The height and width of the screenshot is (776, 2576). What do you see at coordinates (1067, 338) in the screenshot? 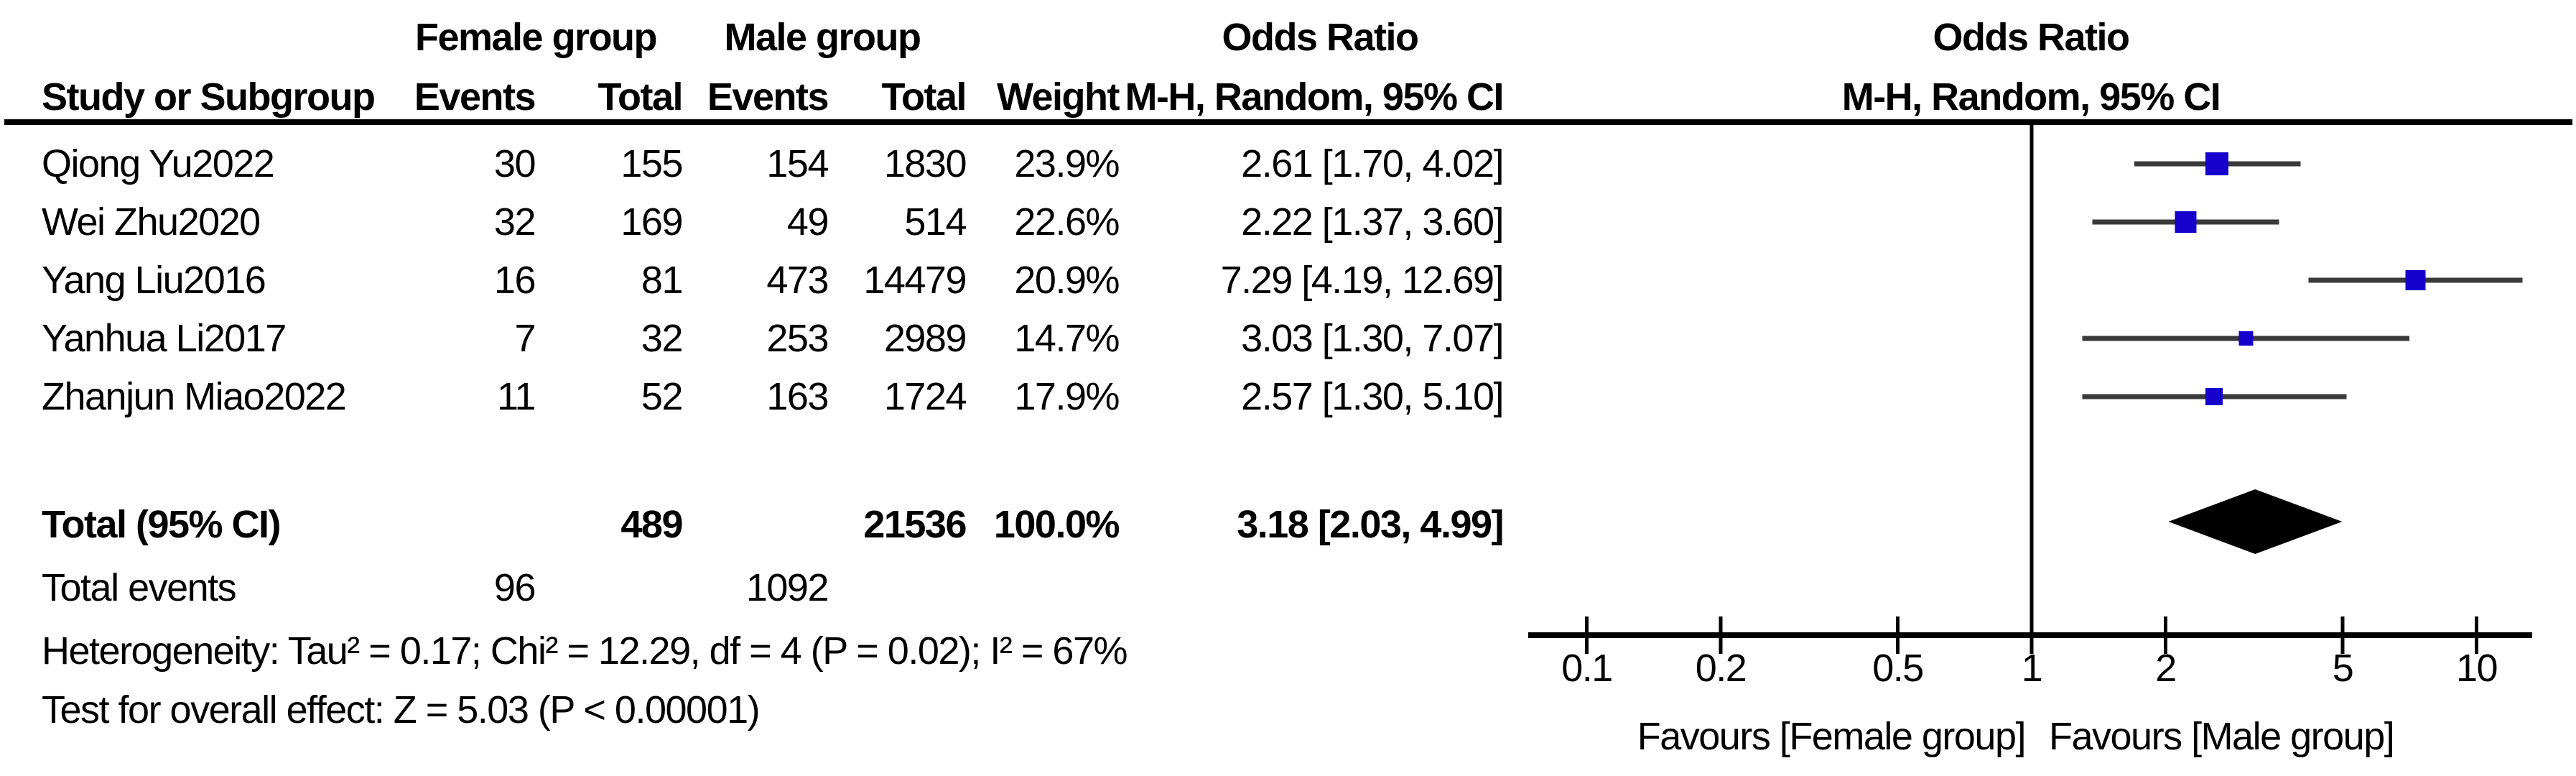
I see `study-weight: 14.7%` at bounding box center [1067, 338].